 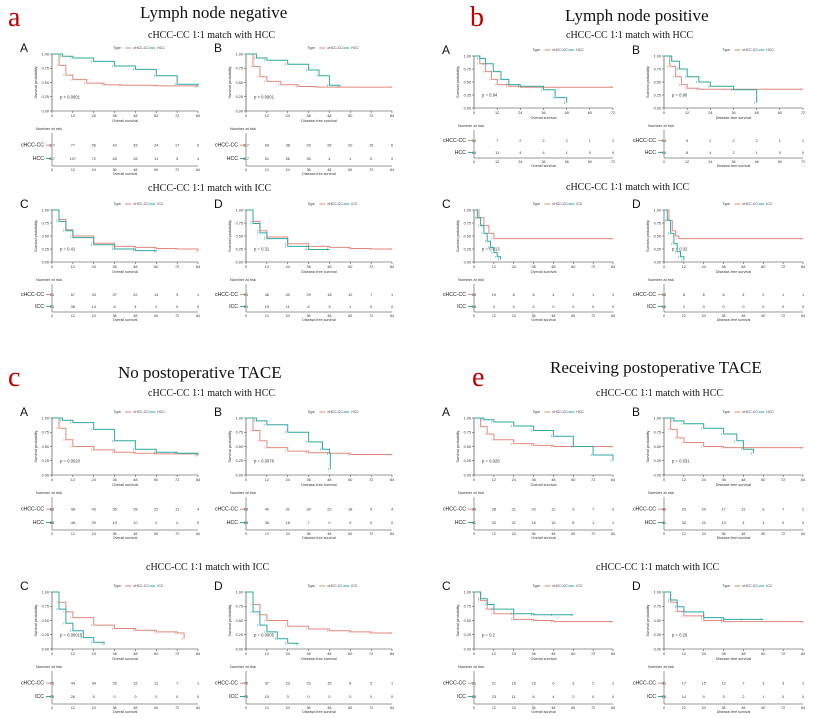 I want to click on x-axis-title: Overall survival, so click(x=544, y=118).